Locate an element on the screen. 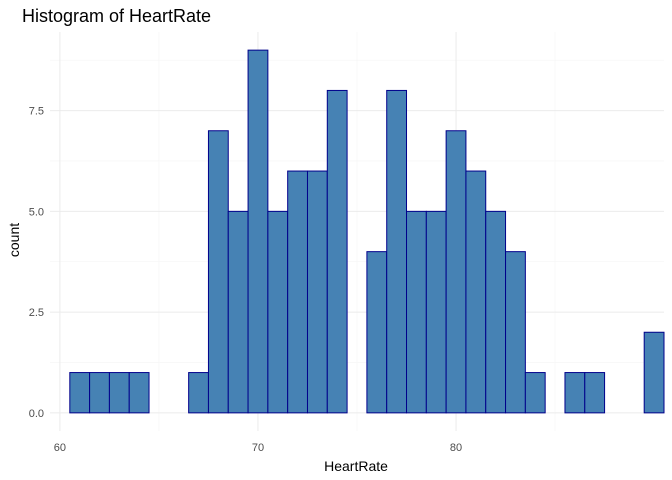 The image size is (672, 480). x-tick-label: 60 is located at coordinates (60, 448).